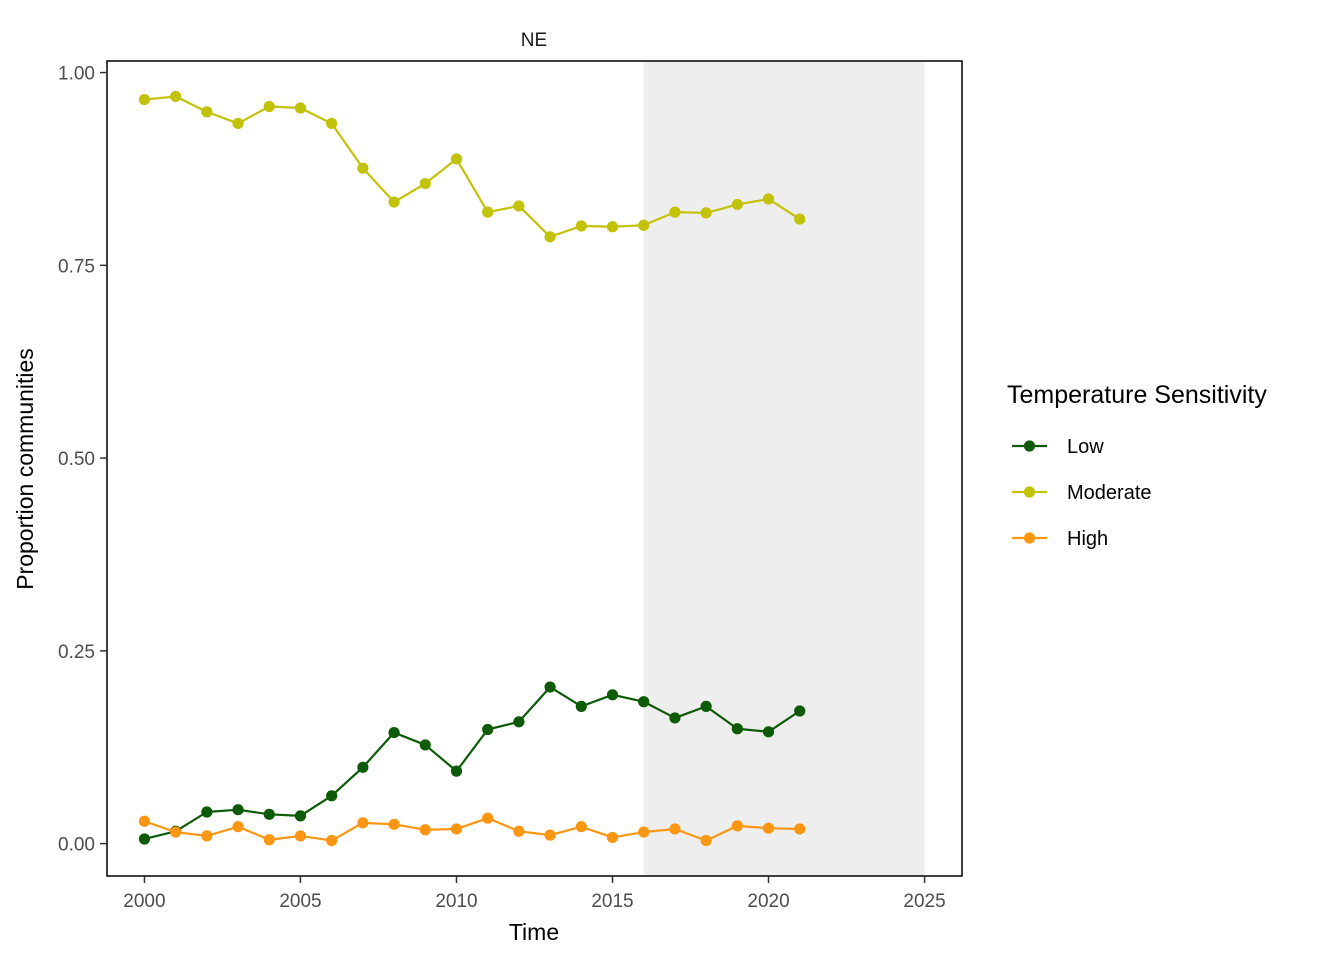  What do you see at coordinates (1060, 539) in the screenshot?
I see `legend-item-high: High` at bounding box center [1060, 539].